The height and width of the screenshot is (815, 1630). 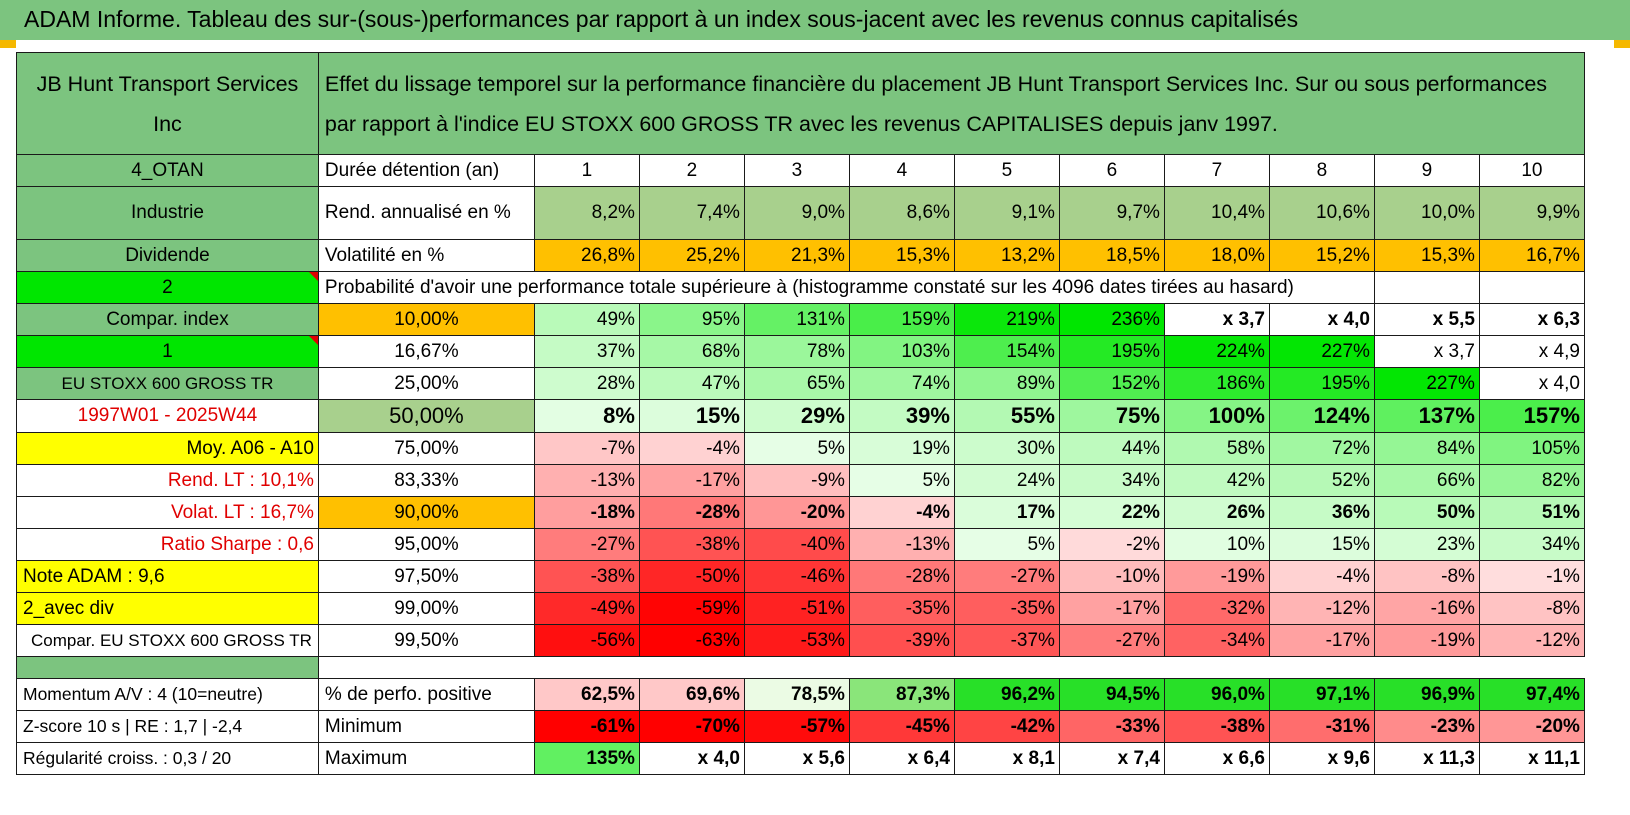 What do you see at coordinates (426, 576) in the screenshot?
I see `threshold-pct: 97,50%` at bounding box center [426, 576].